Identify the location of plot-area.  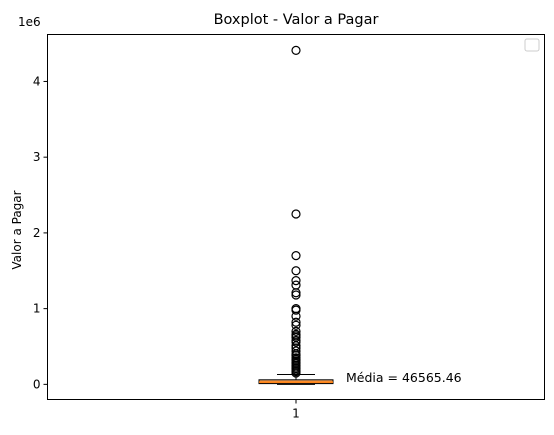
(296, 215).